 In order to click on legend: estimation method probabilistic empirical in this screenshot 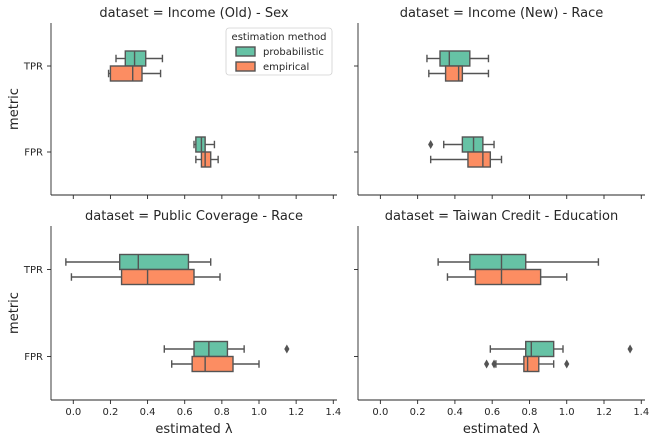, I will do `click(279, 51)`.